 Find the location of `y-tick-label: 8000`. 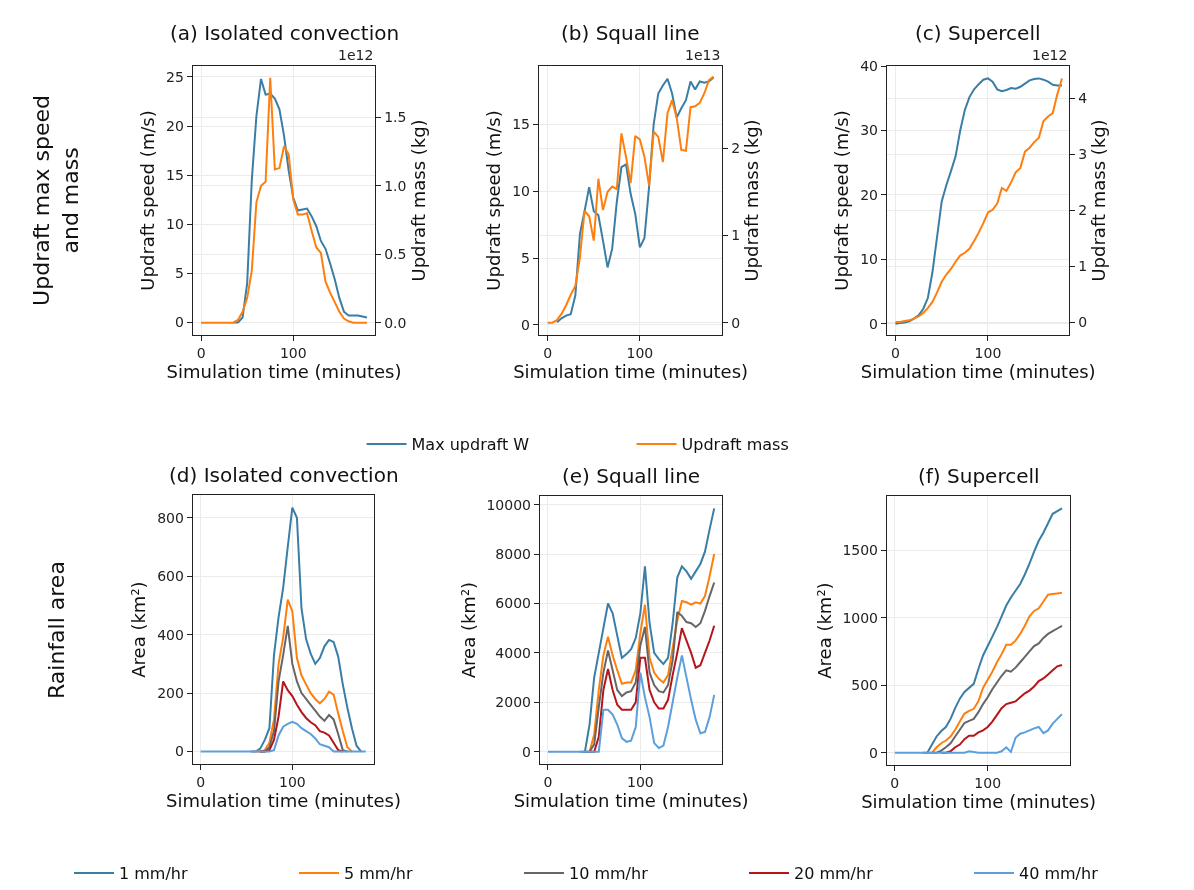

y-tick-label: 8000 is located at coordinates (513, 553).